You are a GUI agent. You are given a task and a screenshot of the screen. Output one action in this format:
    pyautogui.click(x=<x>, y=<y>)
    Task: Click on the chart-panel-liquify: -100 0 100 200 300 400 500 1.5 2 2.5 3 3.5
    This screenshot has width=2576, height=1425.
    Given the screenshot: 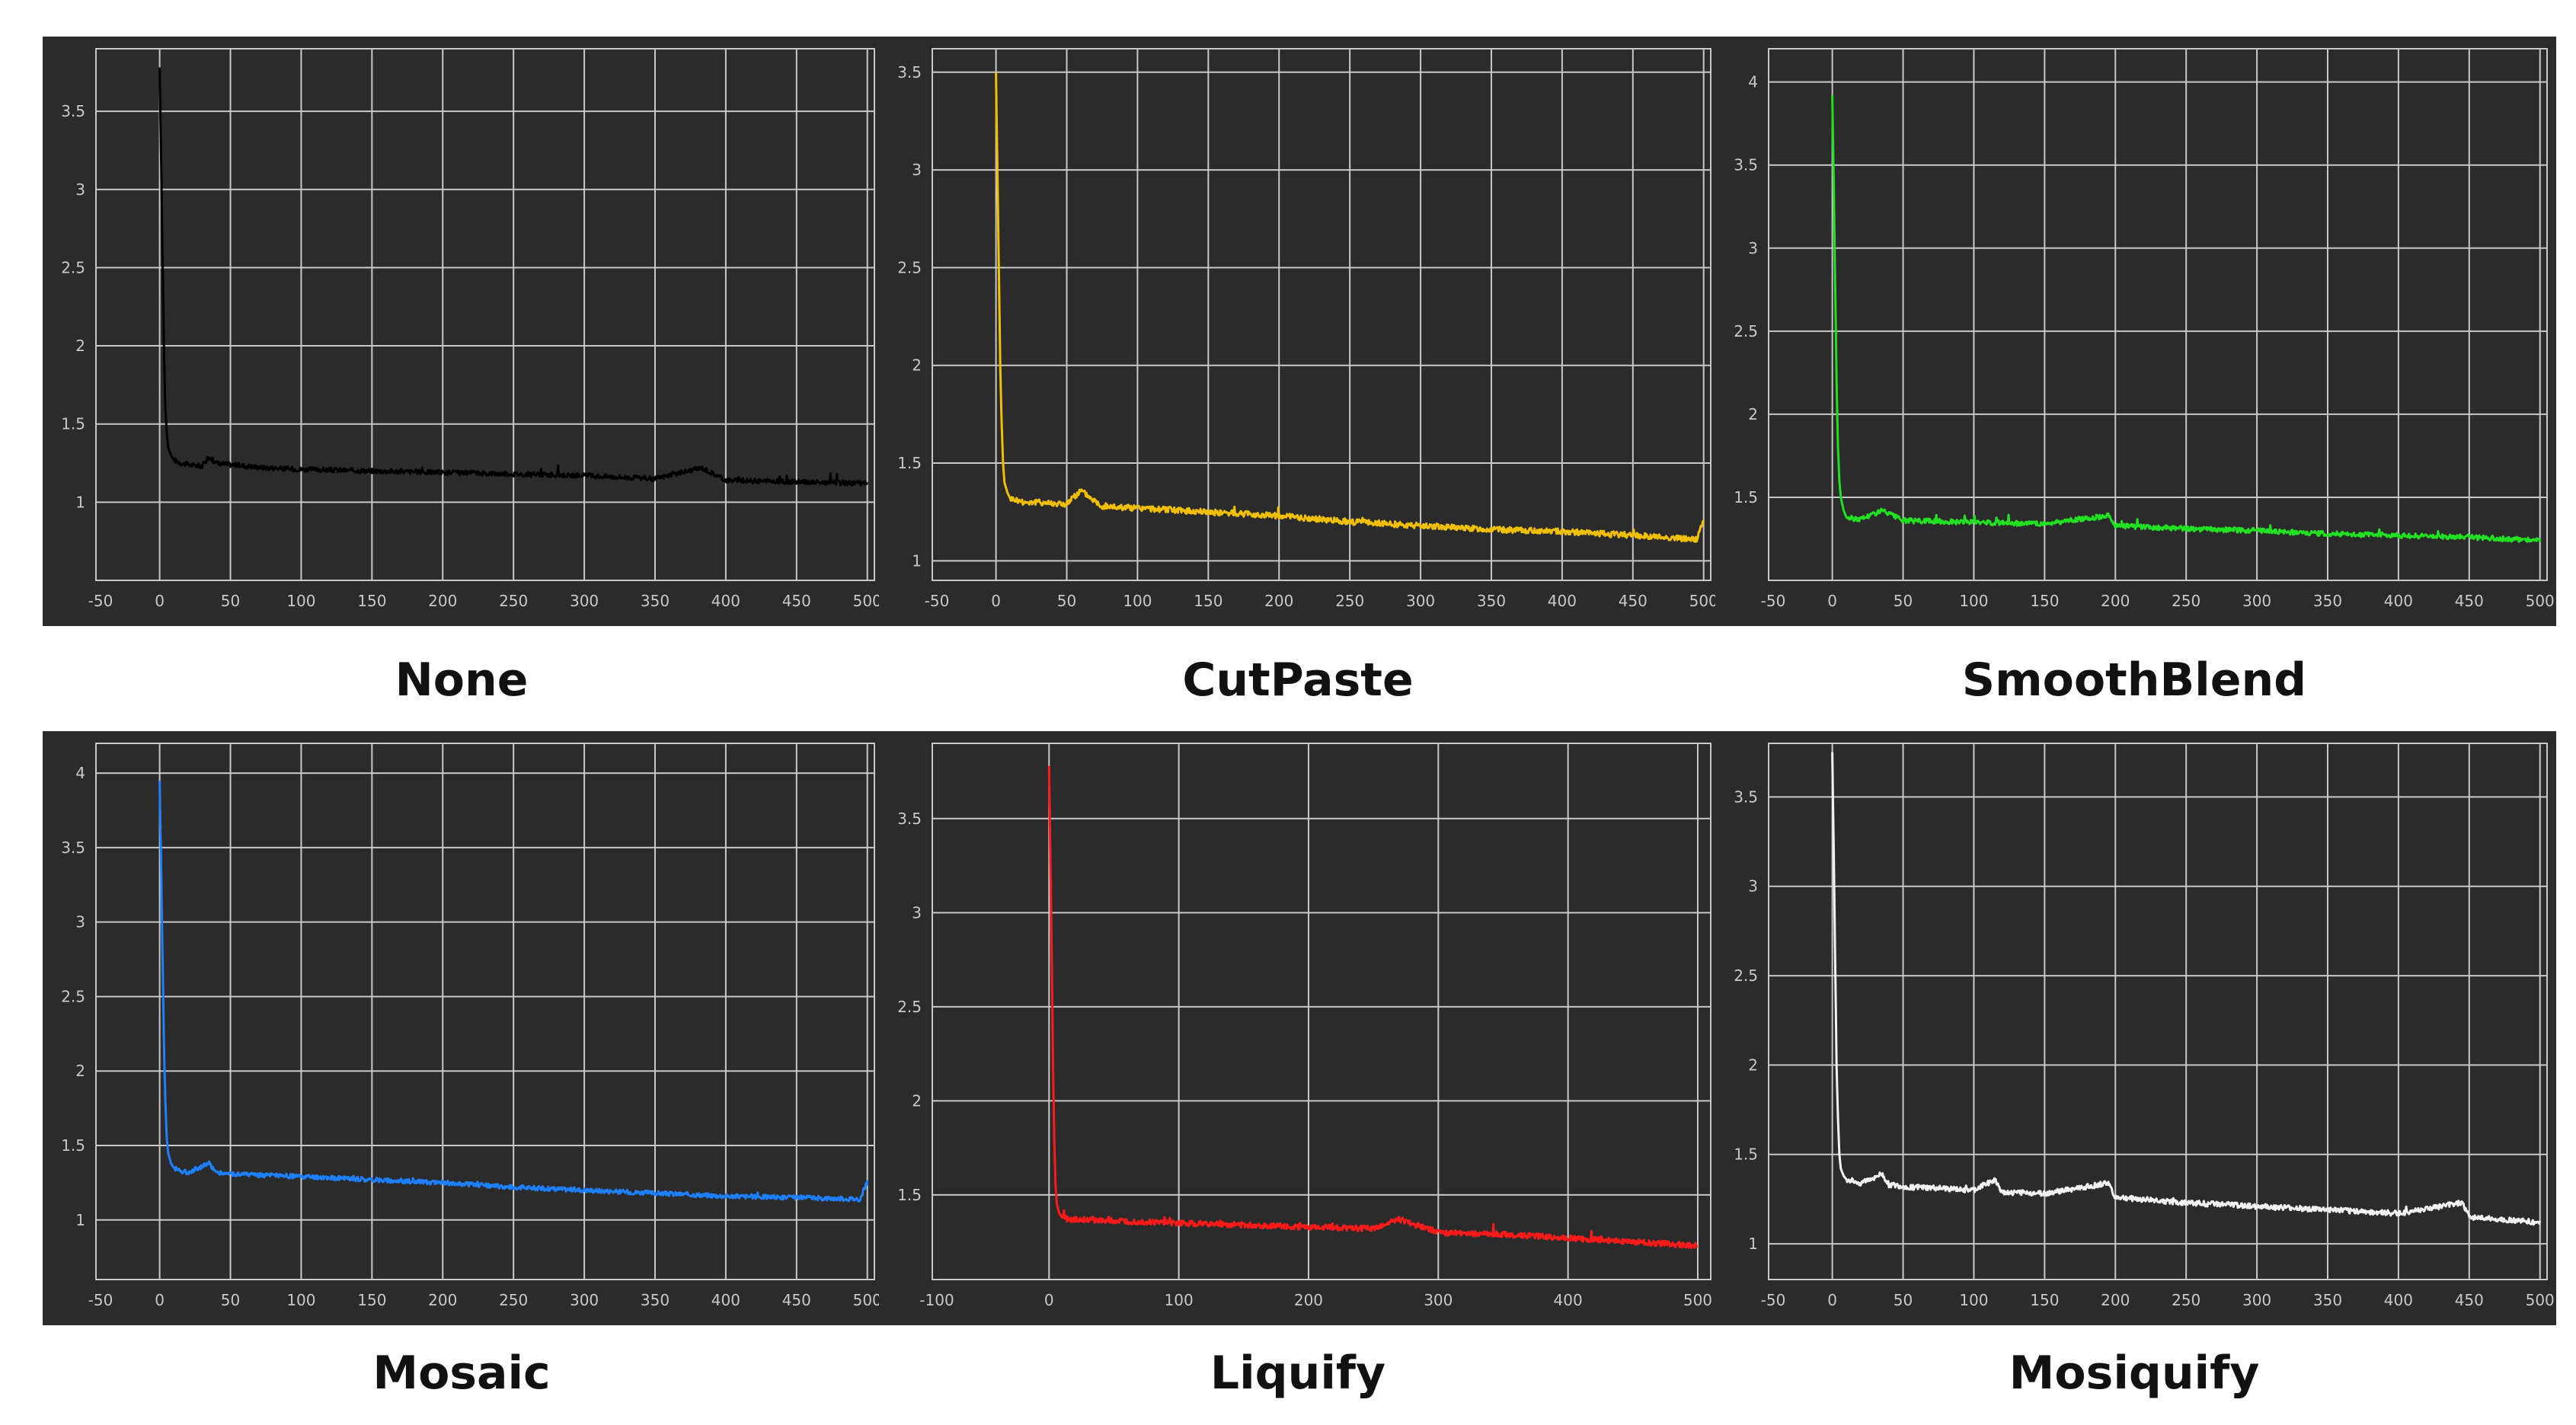 What is the action you would take?
    pyautogui.click(x=1300, y=1028)
    